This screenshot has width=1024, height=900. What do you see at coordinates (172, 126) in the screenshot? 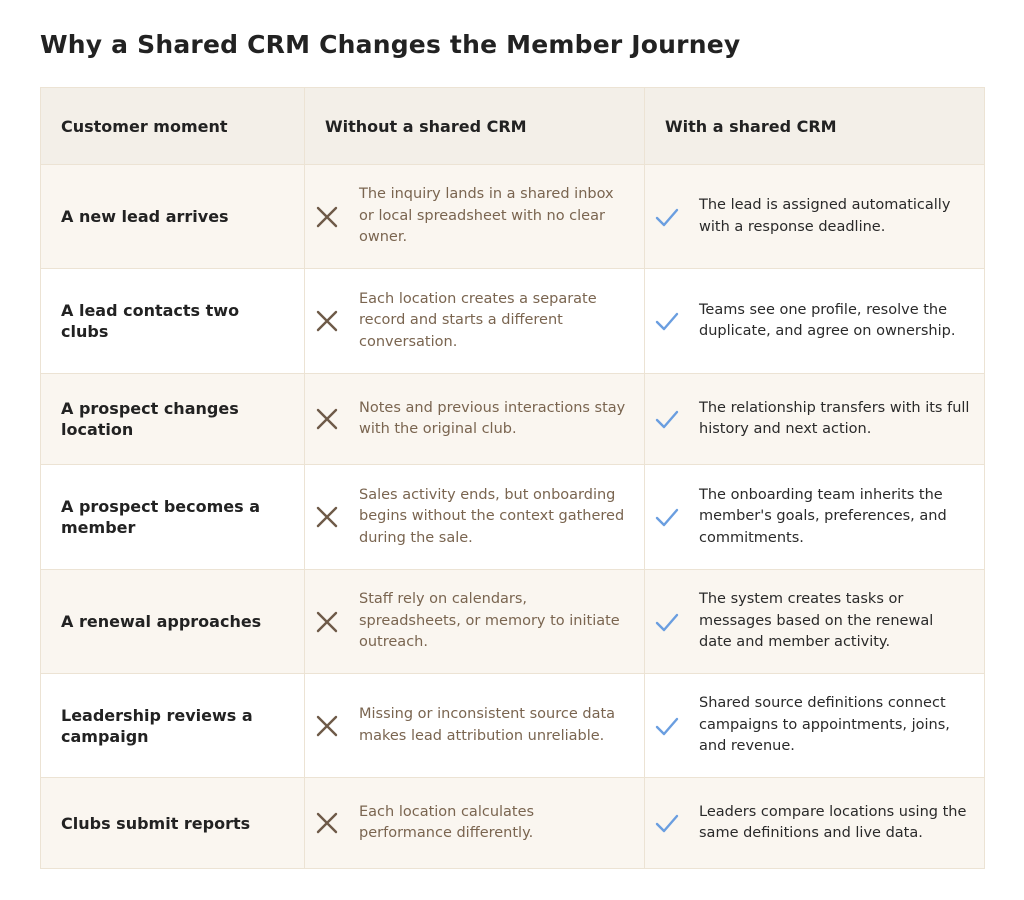
I see `header-customer-moment: Customer moment` at bounding box center [172, 126].